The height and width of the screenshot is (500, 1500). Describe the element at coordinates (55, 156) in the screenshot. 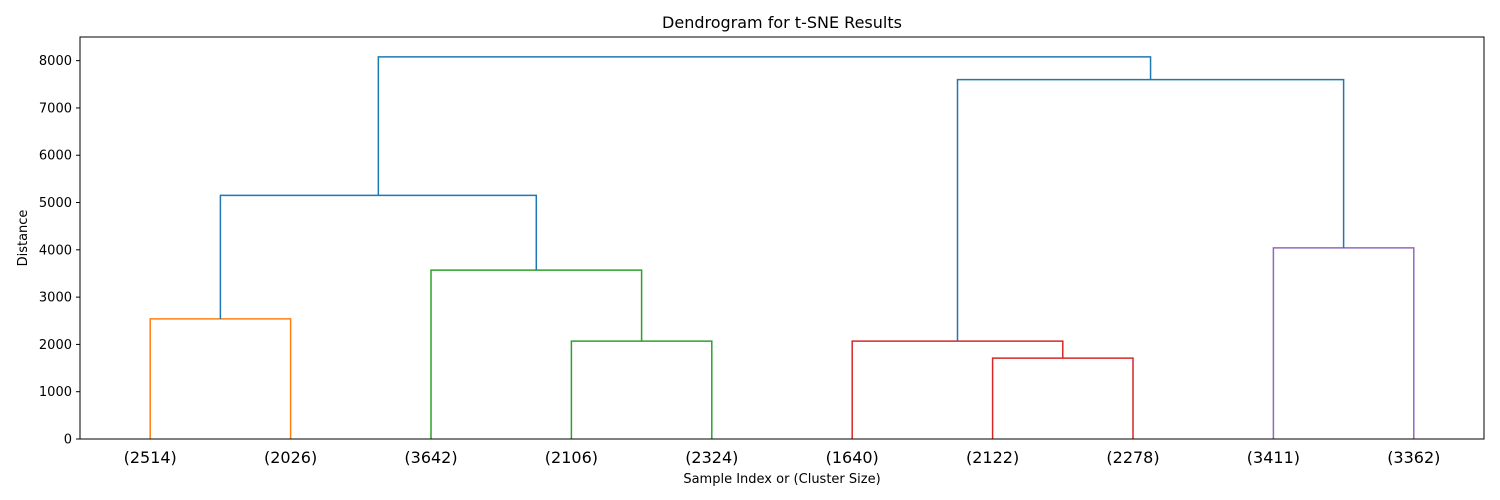

I see `y-tick-label: 6000` at that location.